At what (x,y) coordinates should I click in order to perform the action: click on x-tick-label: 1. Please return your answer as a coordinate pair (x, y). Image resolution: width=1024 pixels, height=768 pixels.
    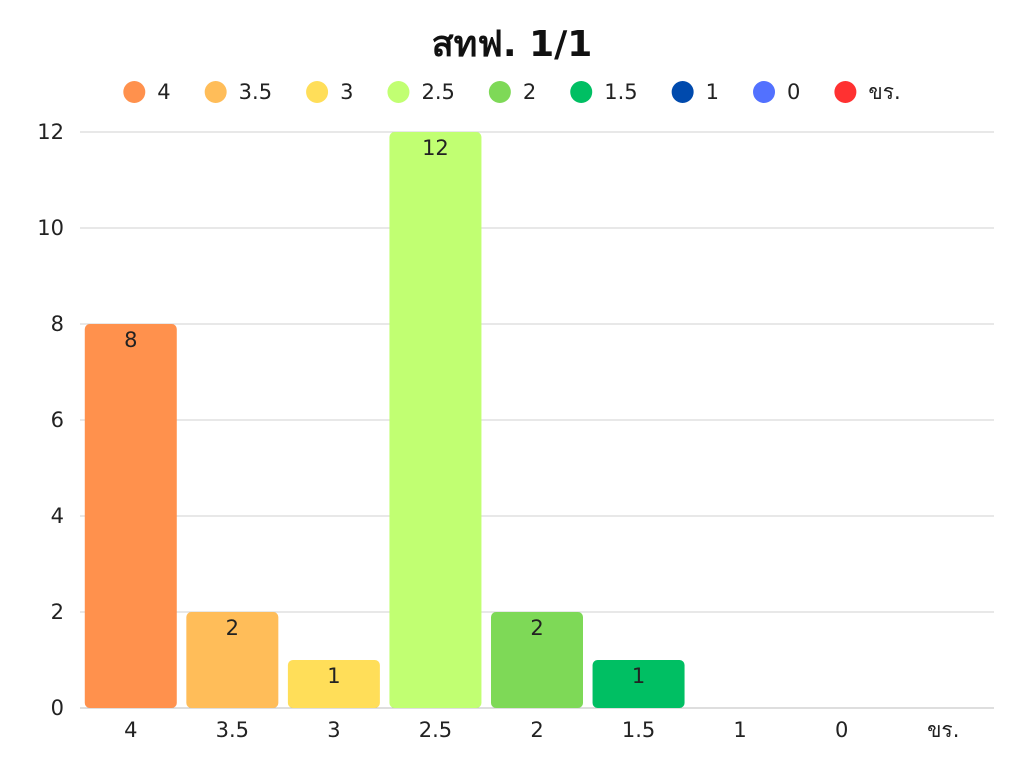
    Looking at the image, I should click on (739, 730).